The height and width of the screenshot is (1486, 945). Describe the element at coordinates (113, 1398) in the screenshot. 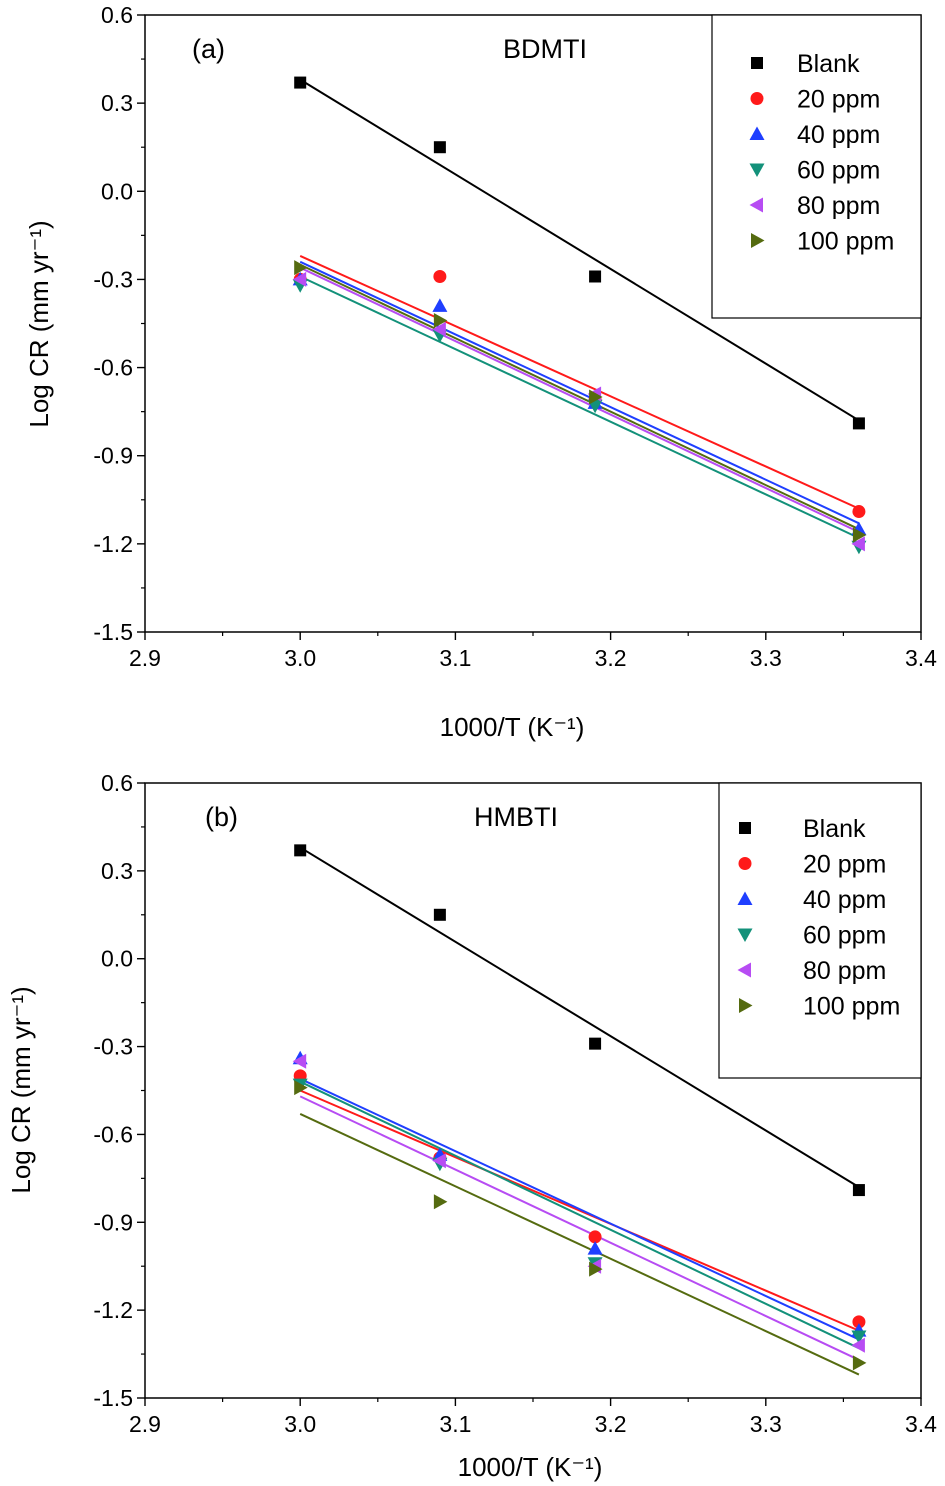

I see `y-tick-label: -1.5` at that location.